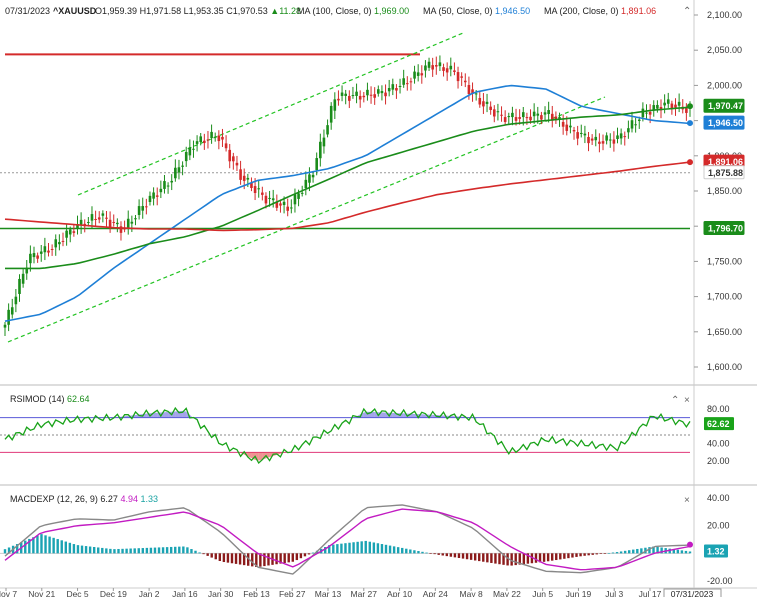 This screenshot has height=602, width=757. What do you see at coordinates (687, 400) in the screenshot?
I see `rsi-close-icon: ×` at bounding box center [687, 400].